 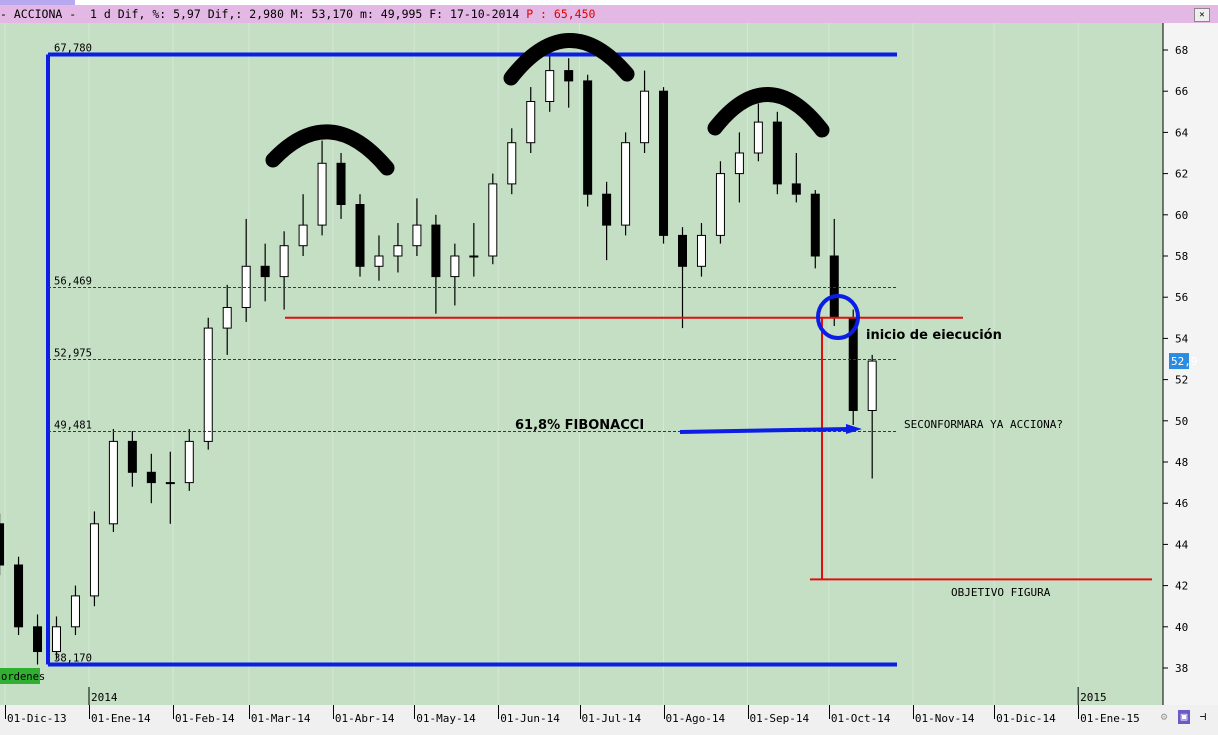 What do you see at coordinates (1181, 627) in the screenshot?
I see `y-tick-label: 40` at bounding box center [1181, 627].